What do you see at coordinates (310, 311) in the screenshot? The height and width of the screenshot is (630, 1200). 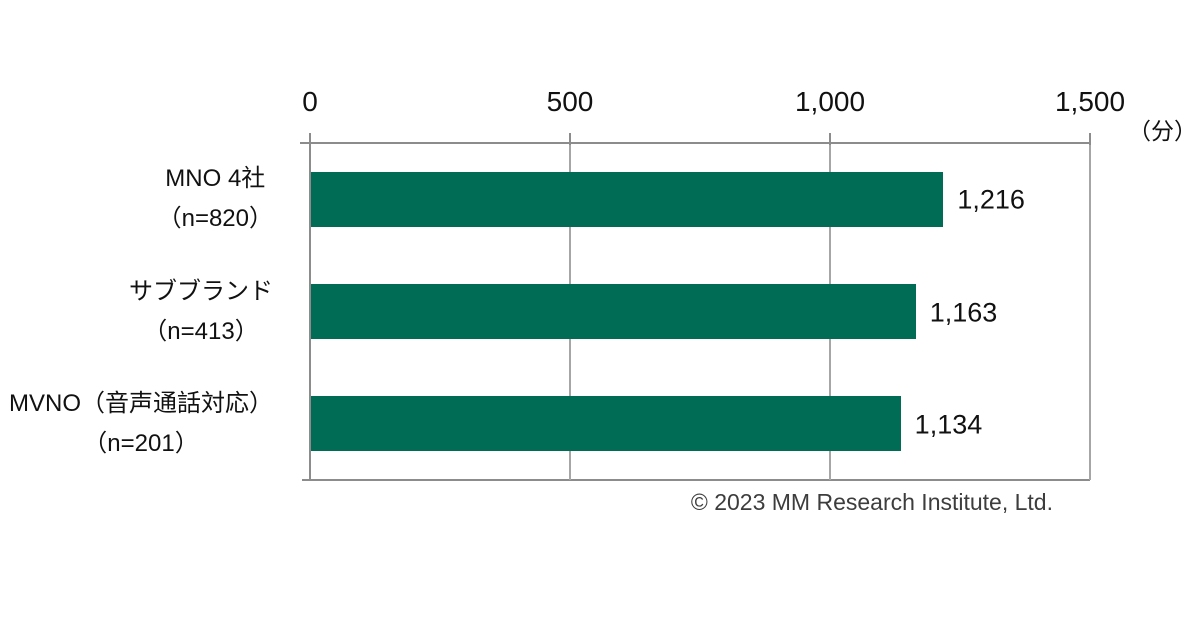 I see `y-axis-line` at bounding box center [310, 311].